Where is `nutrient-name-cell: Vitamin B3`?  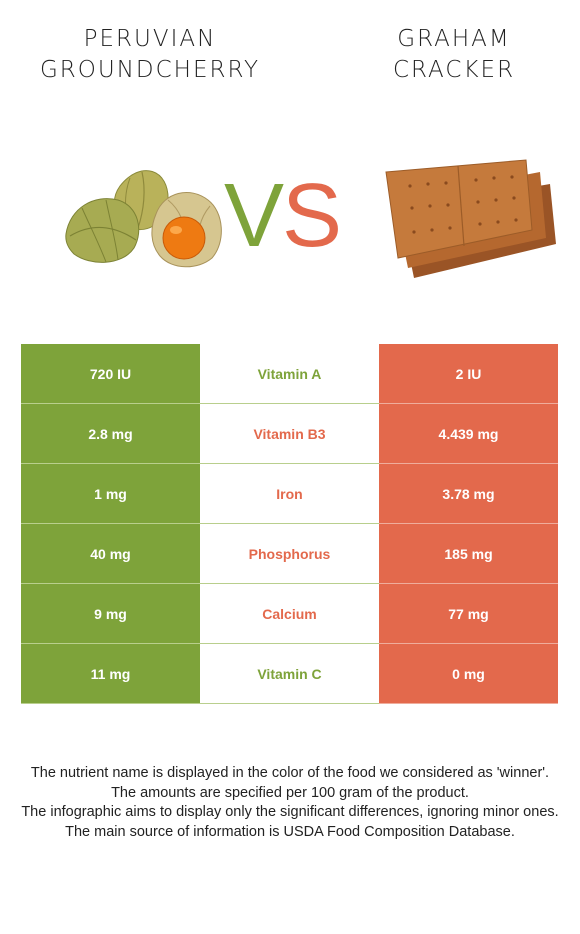
nutrient-name-cell: Vitamin B3 is located at coordinates (289, 434).